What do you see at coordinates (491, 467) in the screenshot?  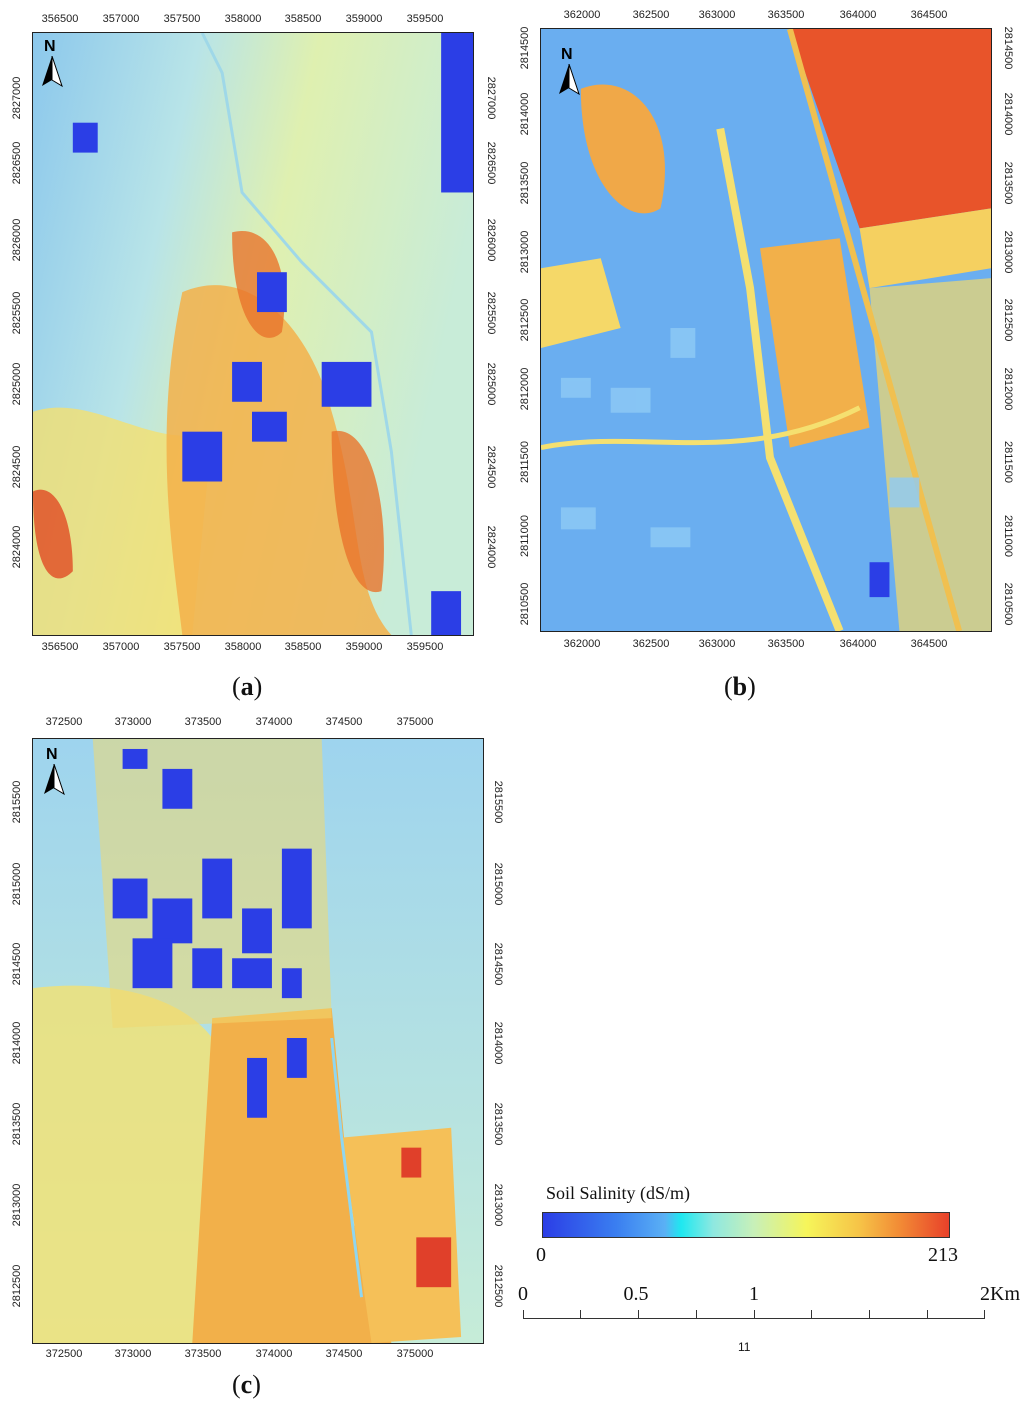 I see `y-tick-right: 2824500` at bounding box center [491, 467].